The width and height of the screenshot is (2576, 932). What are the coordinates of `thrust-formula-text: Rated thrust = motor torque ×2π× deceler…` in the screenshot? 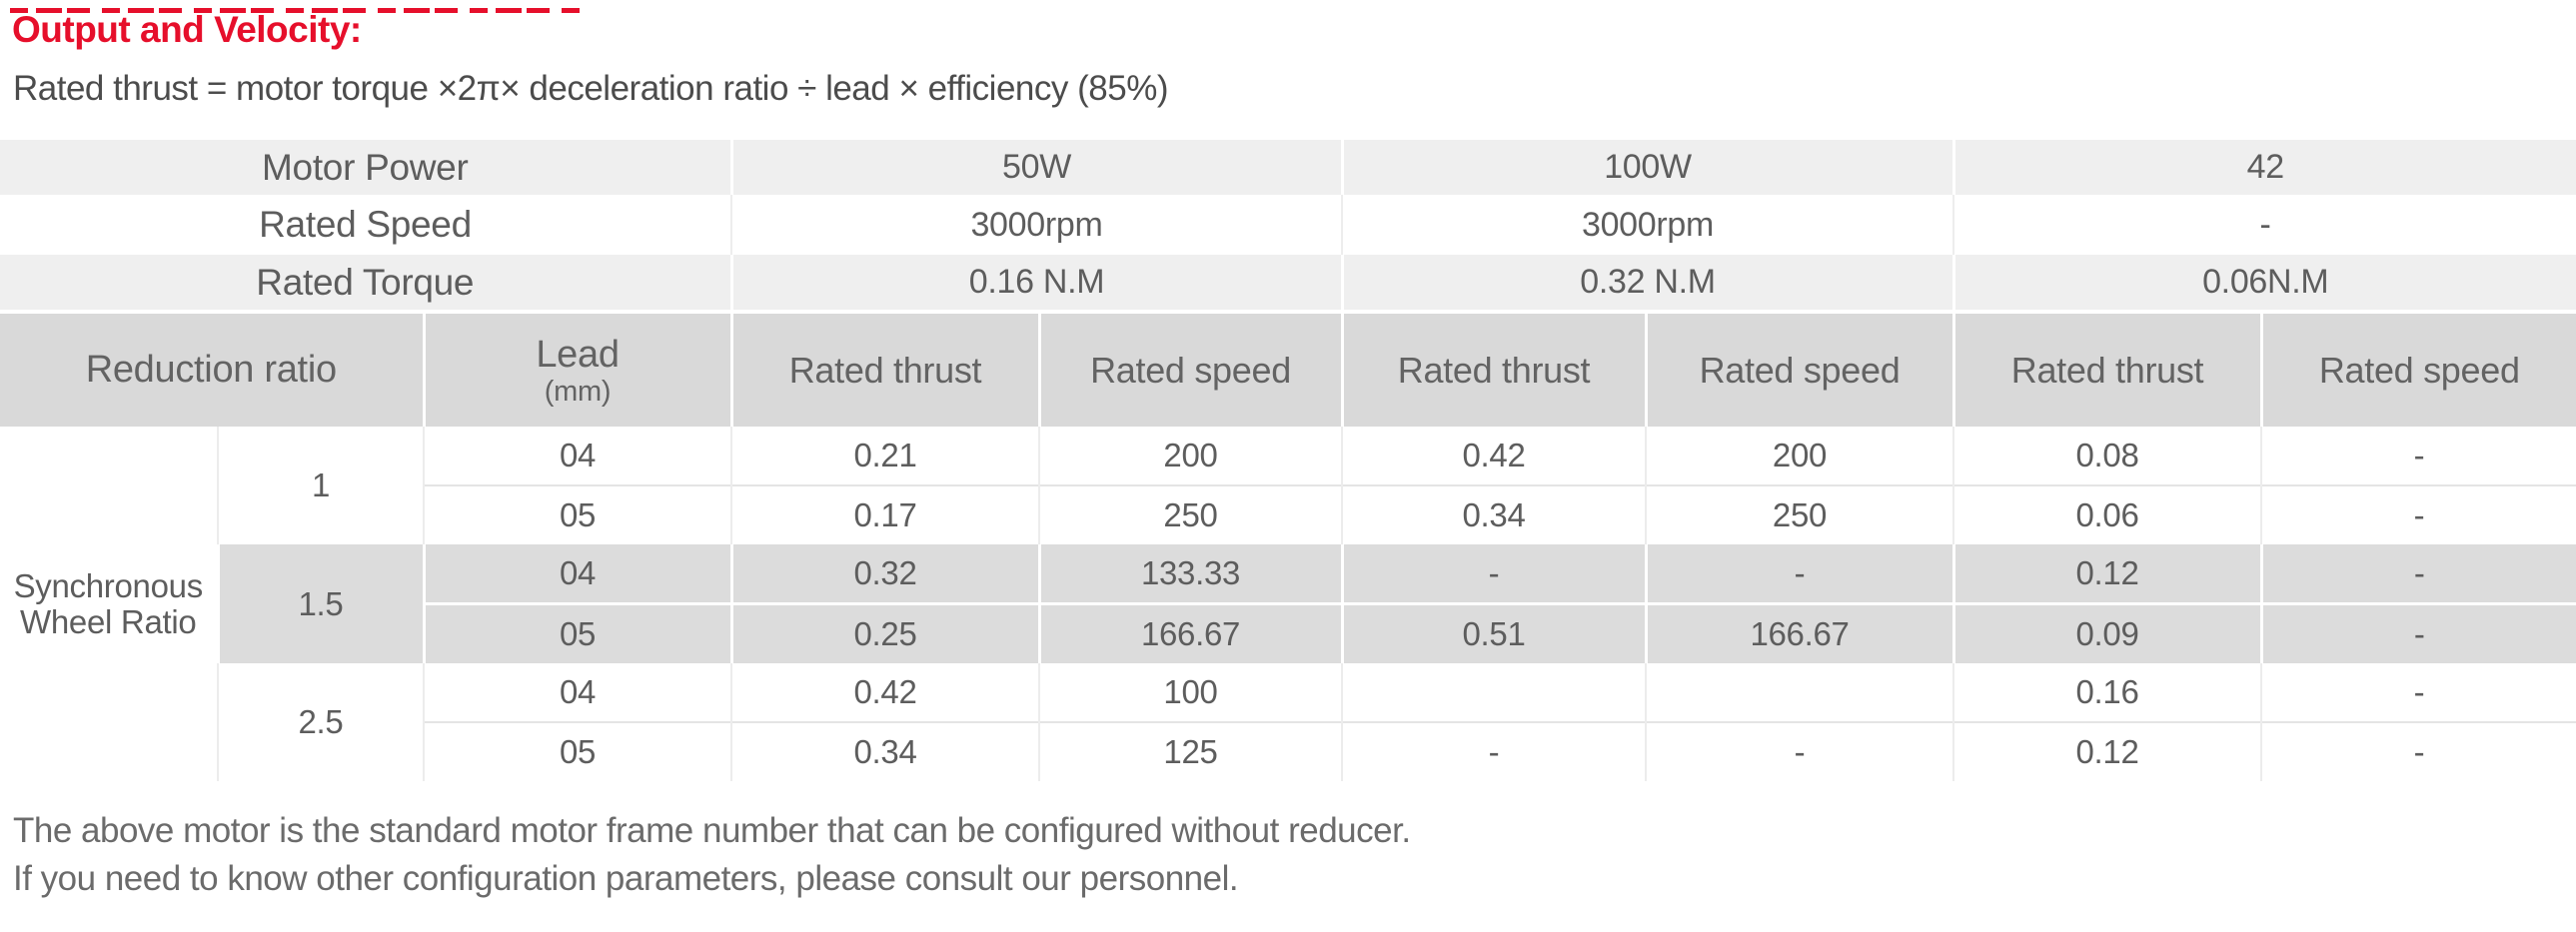 It's located at (590, 89).